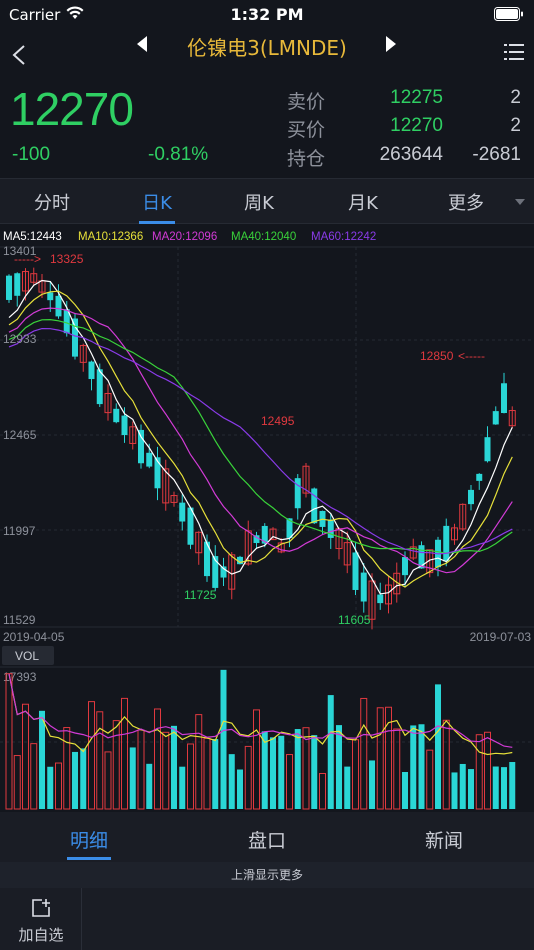 The image size is (534, 950). What do you see at coordinates (501, 637) in the screenshot?
I see `x-end-date: 2019-07-03` at bounding box center [501, 637].